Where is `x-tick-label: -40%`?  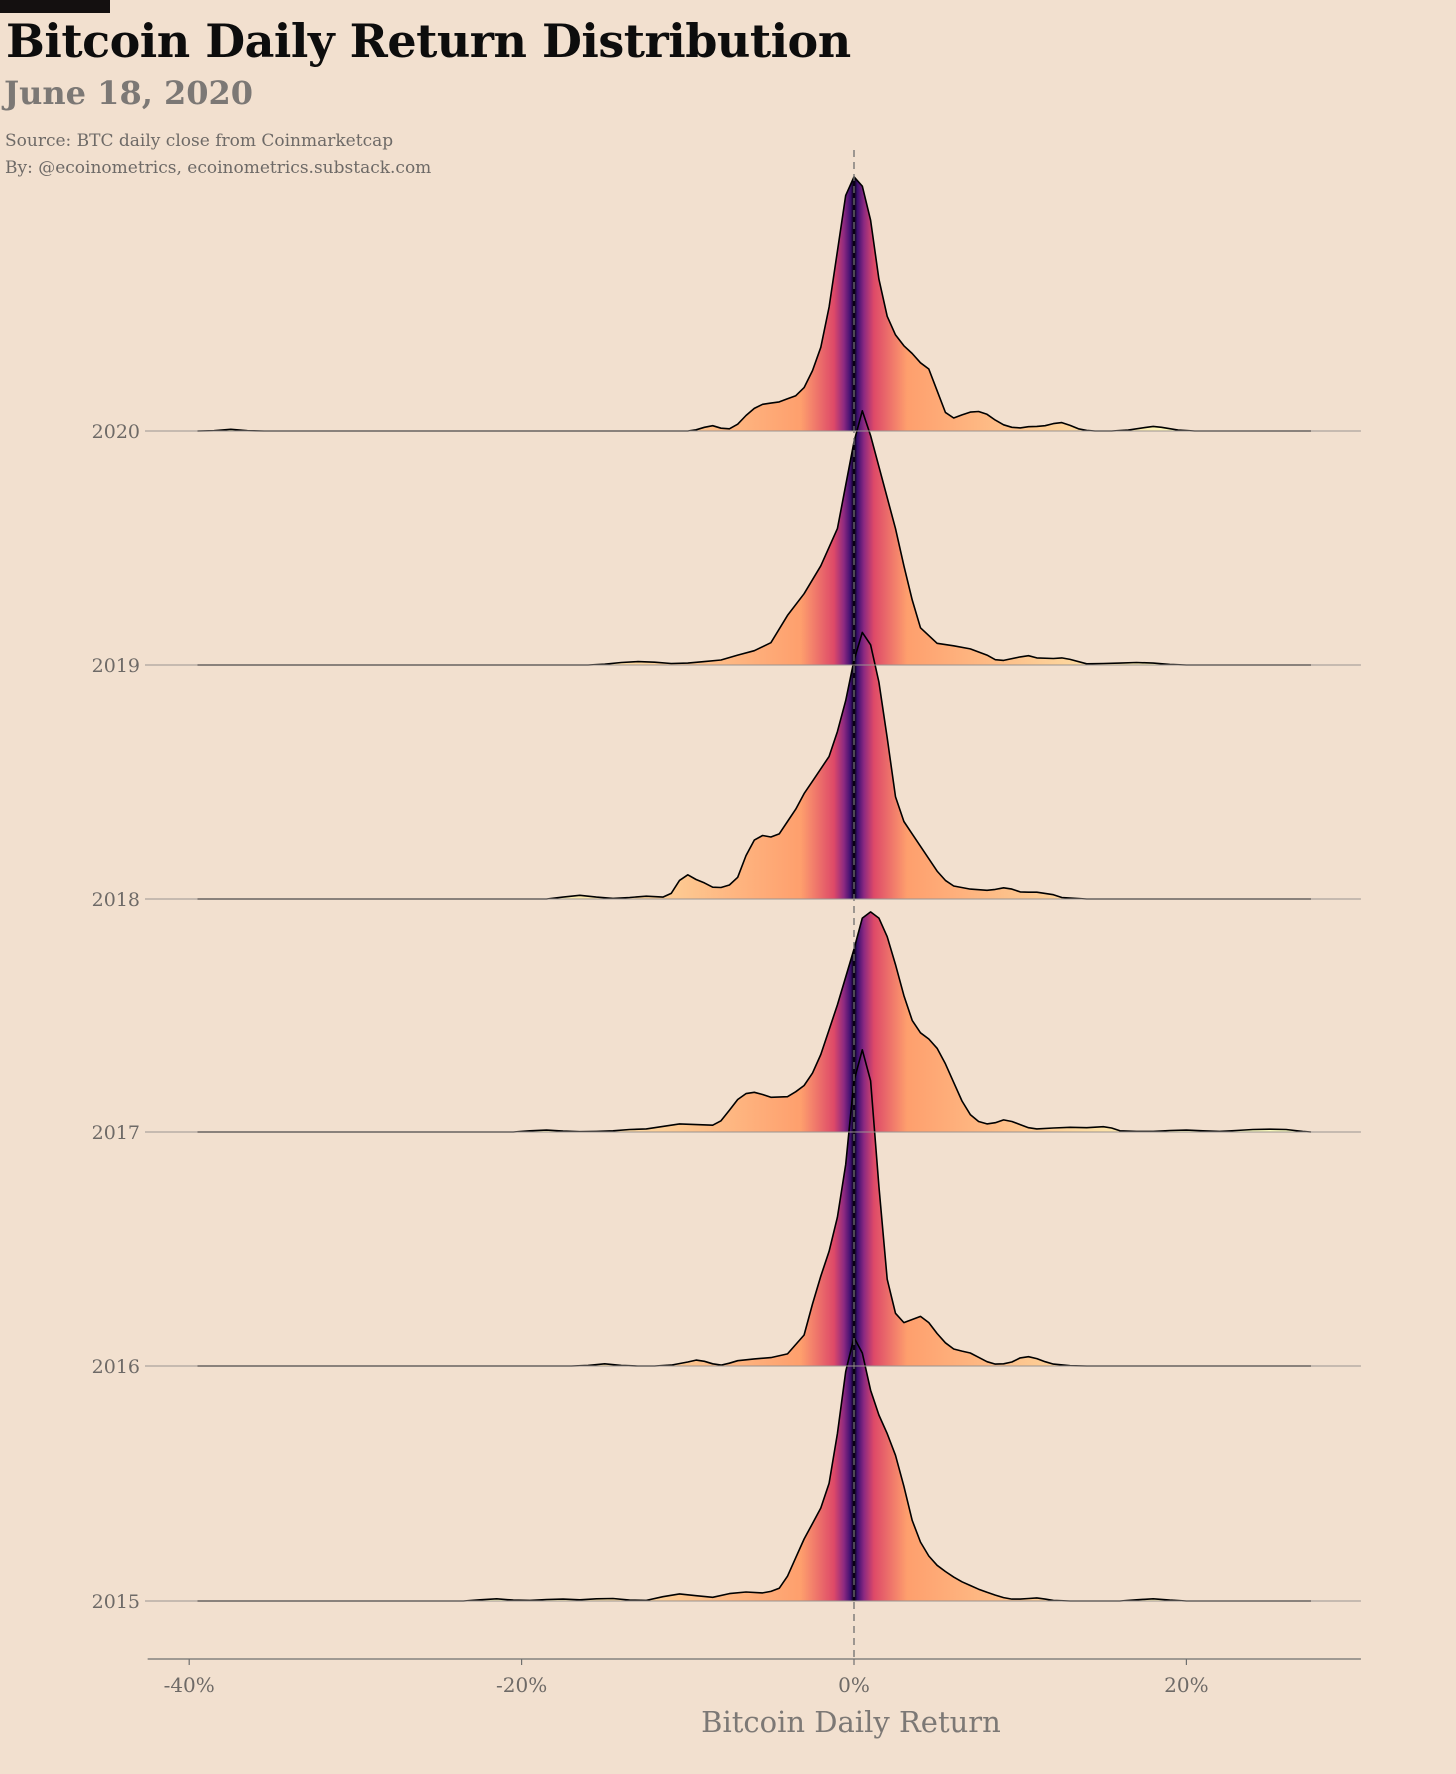 x-tick-label: -40% is located at coordinates (189, 1685).